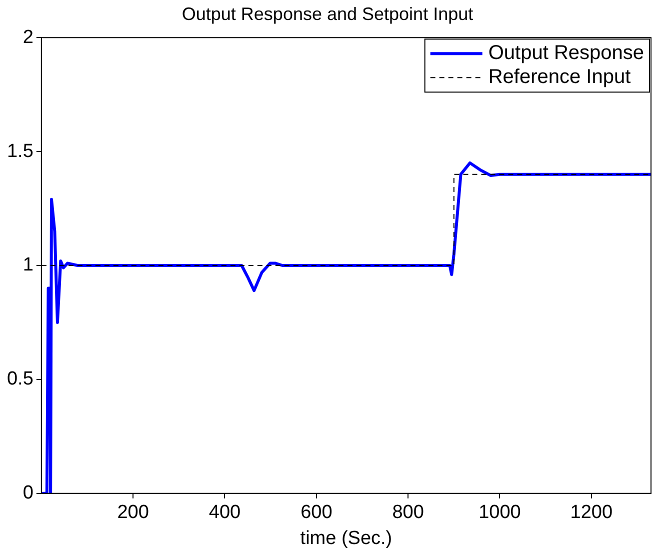 The height and width of the screenshot is (550, 653). What do you see at coordinates (28, 37) in the screenshot?
I see `y-tick-label: 2` at bounding box center [28, 37].